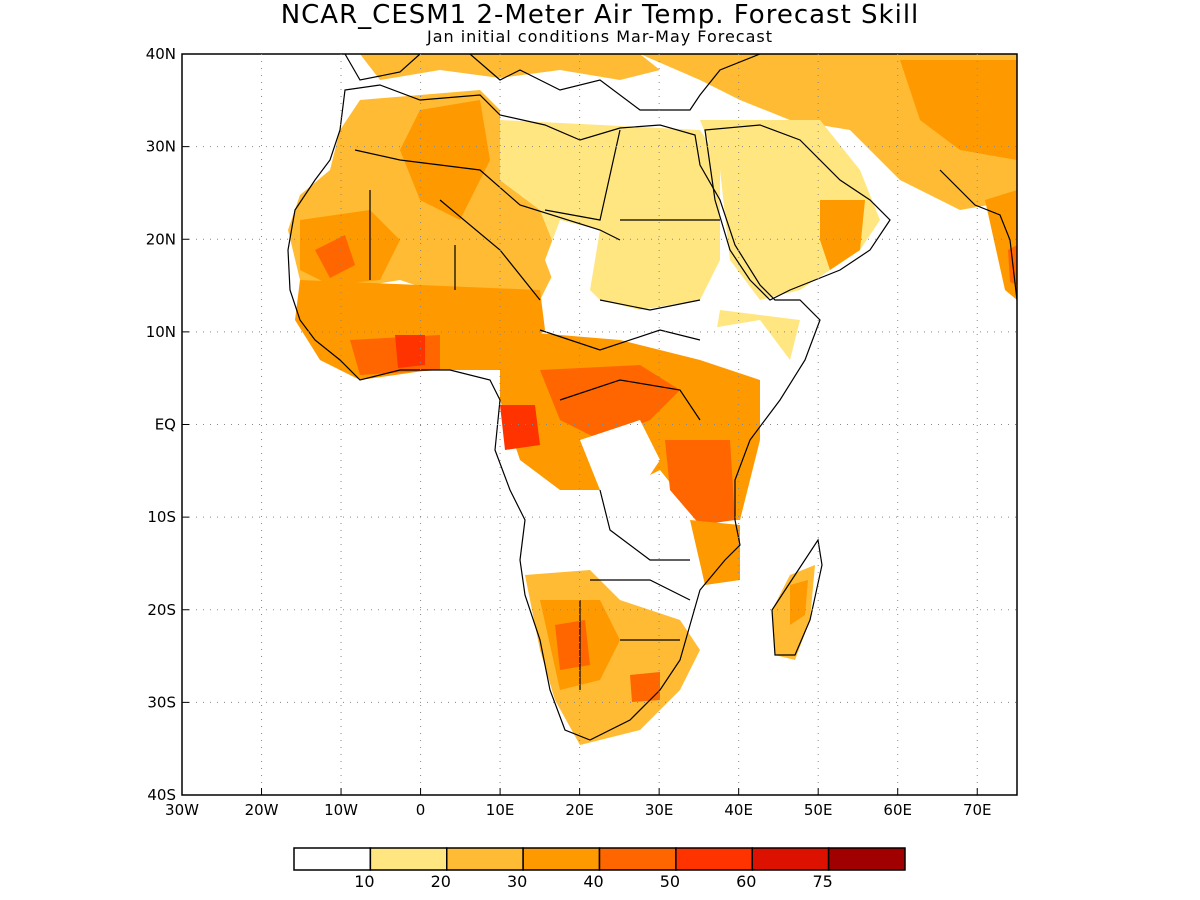  Describe the element at coordinates (746, 881) in the screenshot. I see `colorbar-level-label: 60` at that location.